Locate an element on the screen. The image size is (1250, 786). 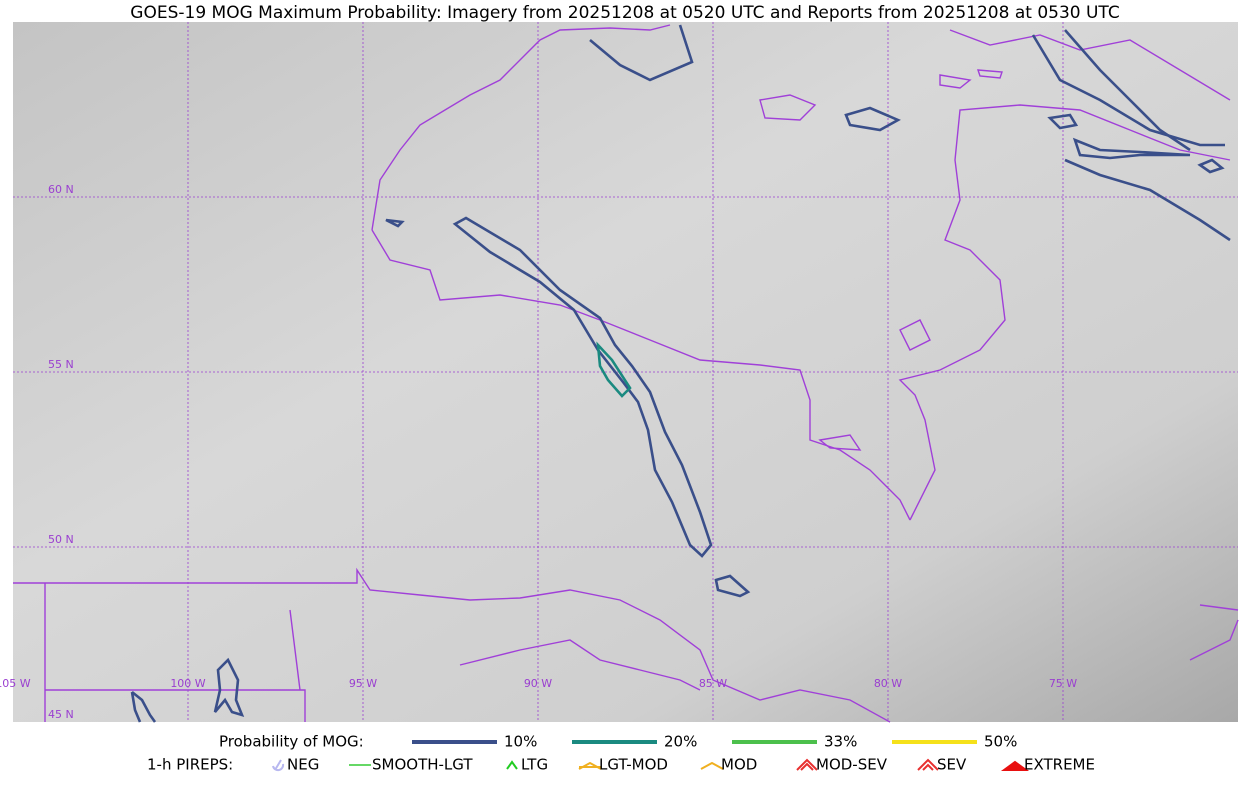
lon-label: 105 W is located at coordinates (15, 683).